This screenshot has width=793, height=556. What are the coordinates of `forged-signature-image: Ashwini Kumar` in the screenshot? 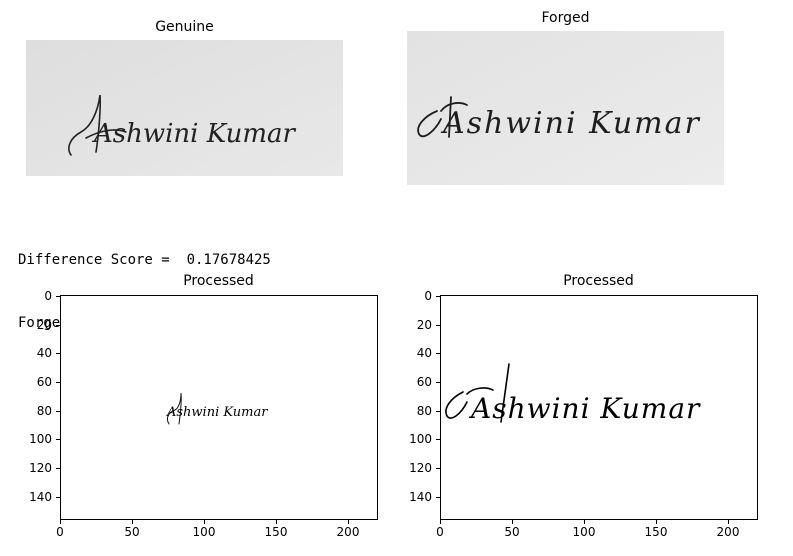 It's located at (565, 108).